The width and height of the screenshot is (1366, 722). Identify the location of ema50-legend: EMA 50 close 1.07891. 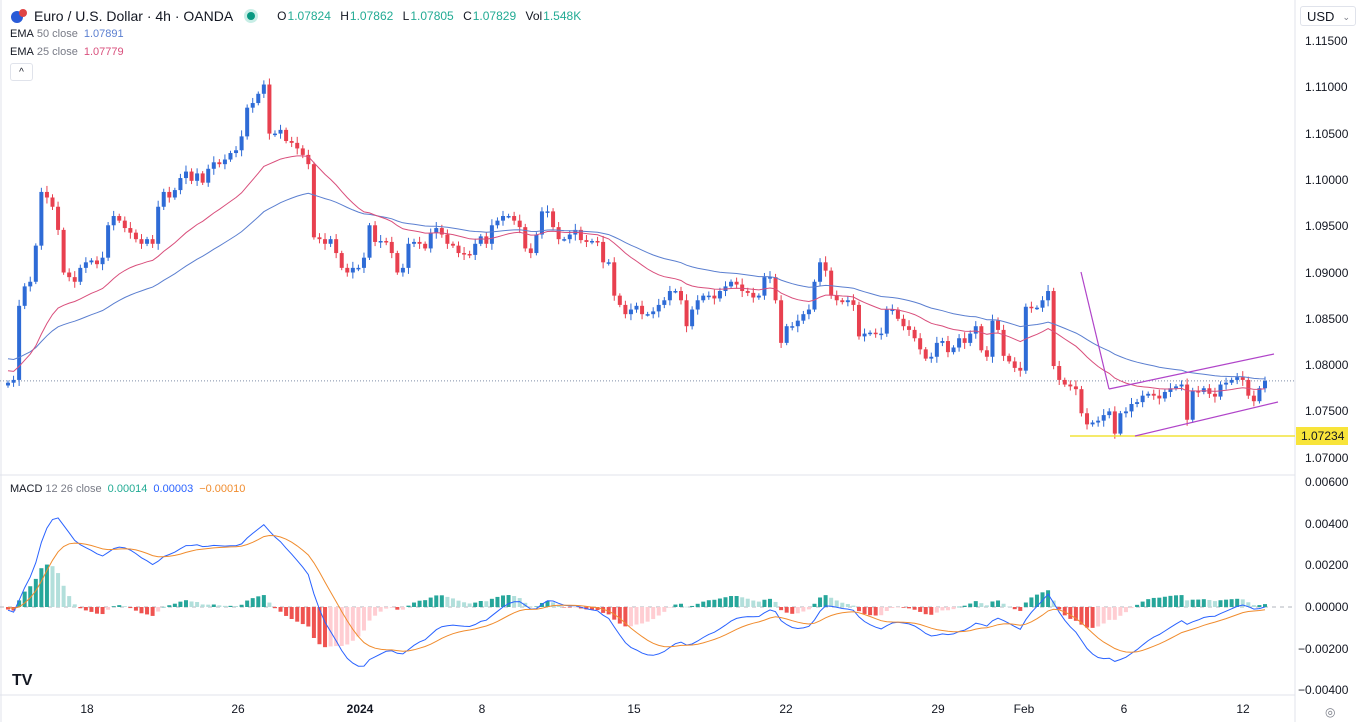
(67, 34).